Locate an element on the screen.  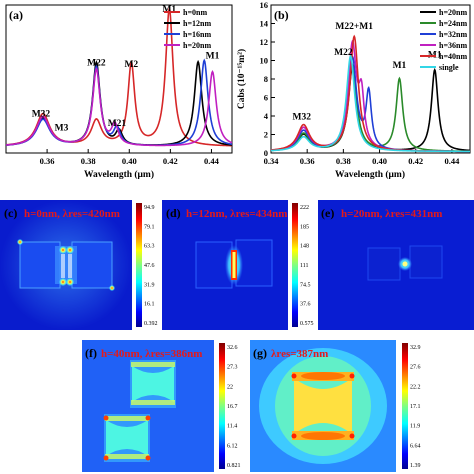
colorbar-tick: 11.9 is located at coordinates (415, 427).